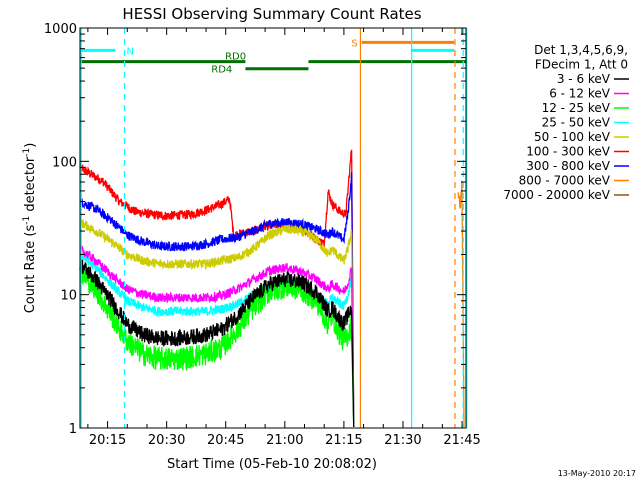 This screenshot has width=640, height=480. Describe the element at coordinates (461, 304) in the screenshot. I see `series-line-800-7000-kev` at that location.